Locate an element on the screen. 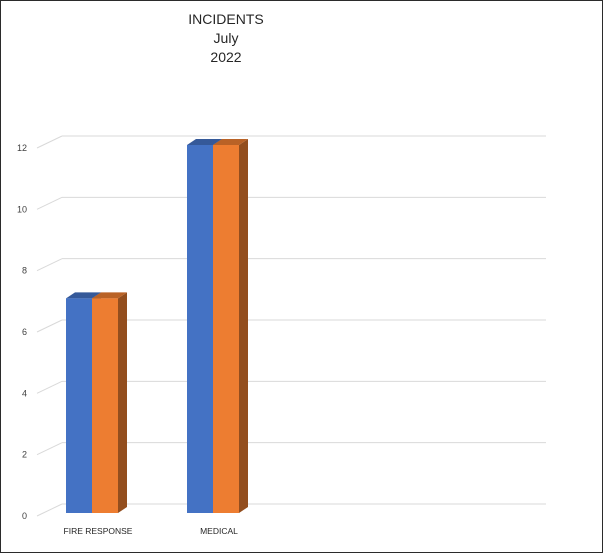 The height and width of the screenshot is (557, 603). y-tick-label: 6 is located at coordinates (24, 332).